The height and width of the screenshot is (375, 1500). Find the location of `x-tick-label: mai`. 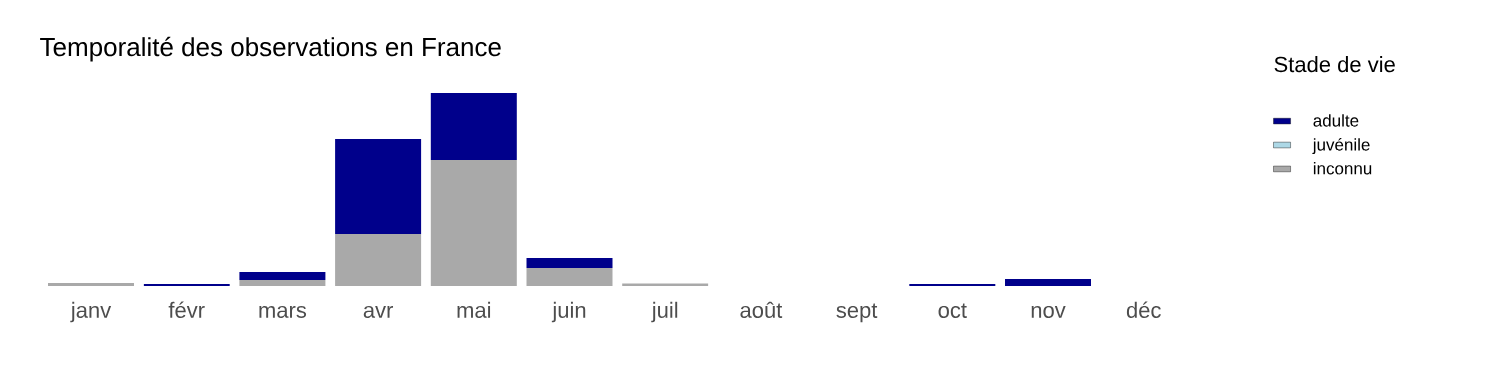

x-tick-label: mai is located at coordinates (474, 309).